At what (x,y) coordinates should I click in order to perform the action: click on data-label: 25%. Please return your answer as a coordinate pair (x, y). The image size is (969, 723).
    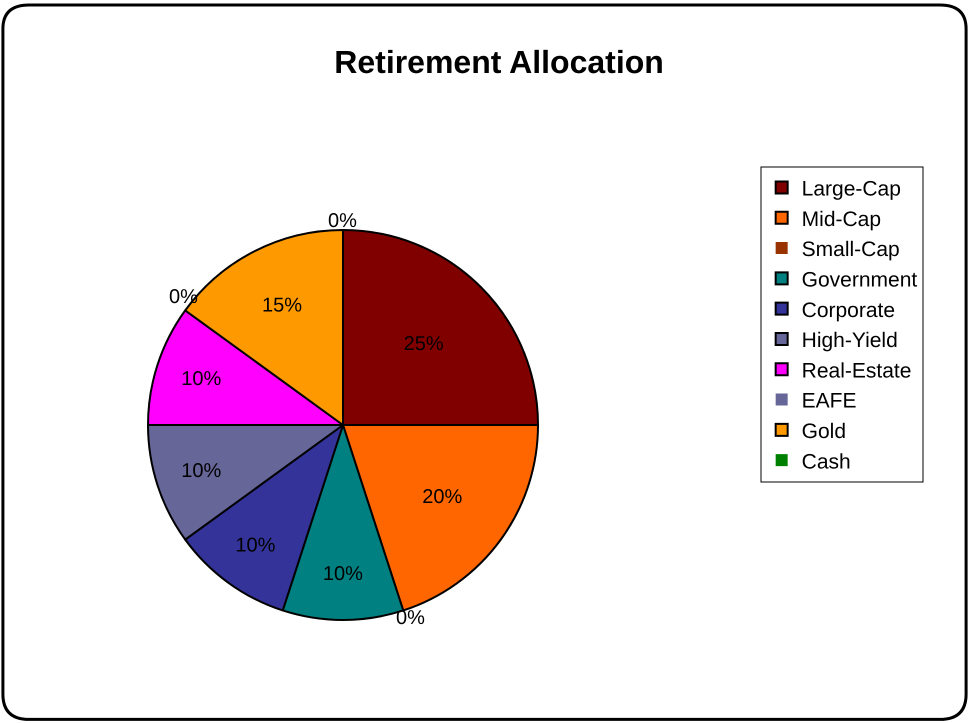
    Looking at the image, I should click on (424, 344).